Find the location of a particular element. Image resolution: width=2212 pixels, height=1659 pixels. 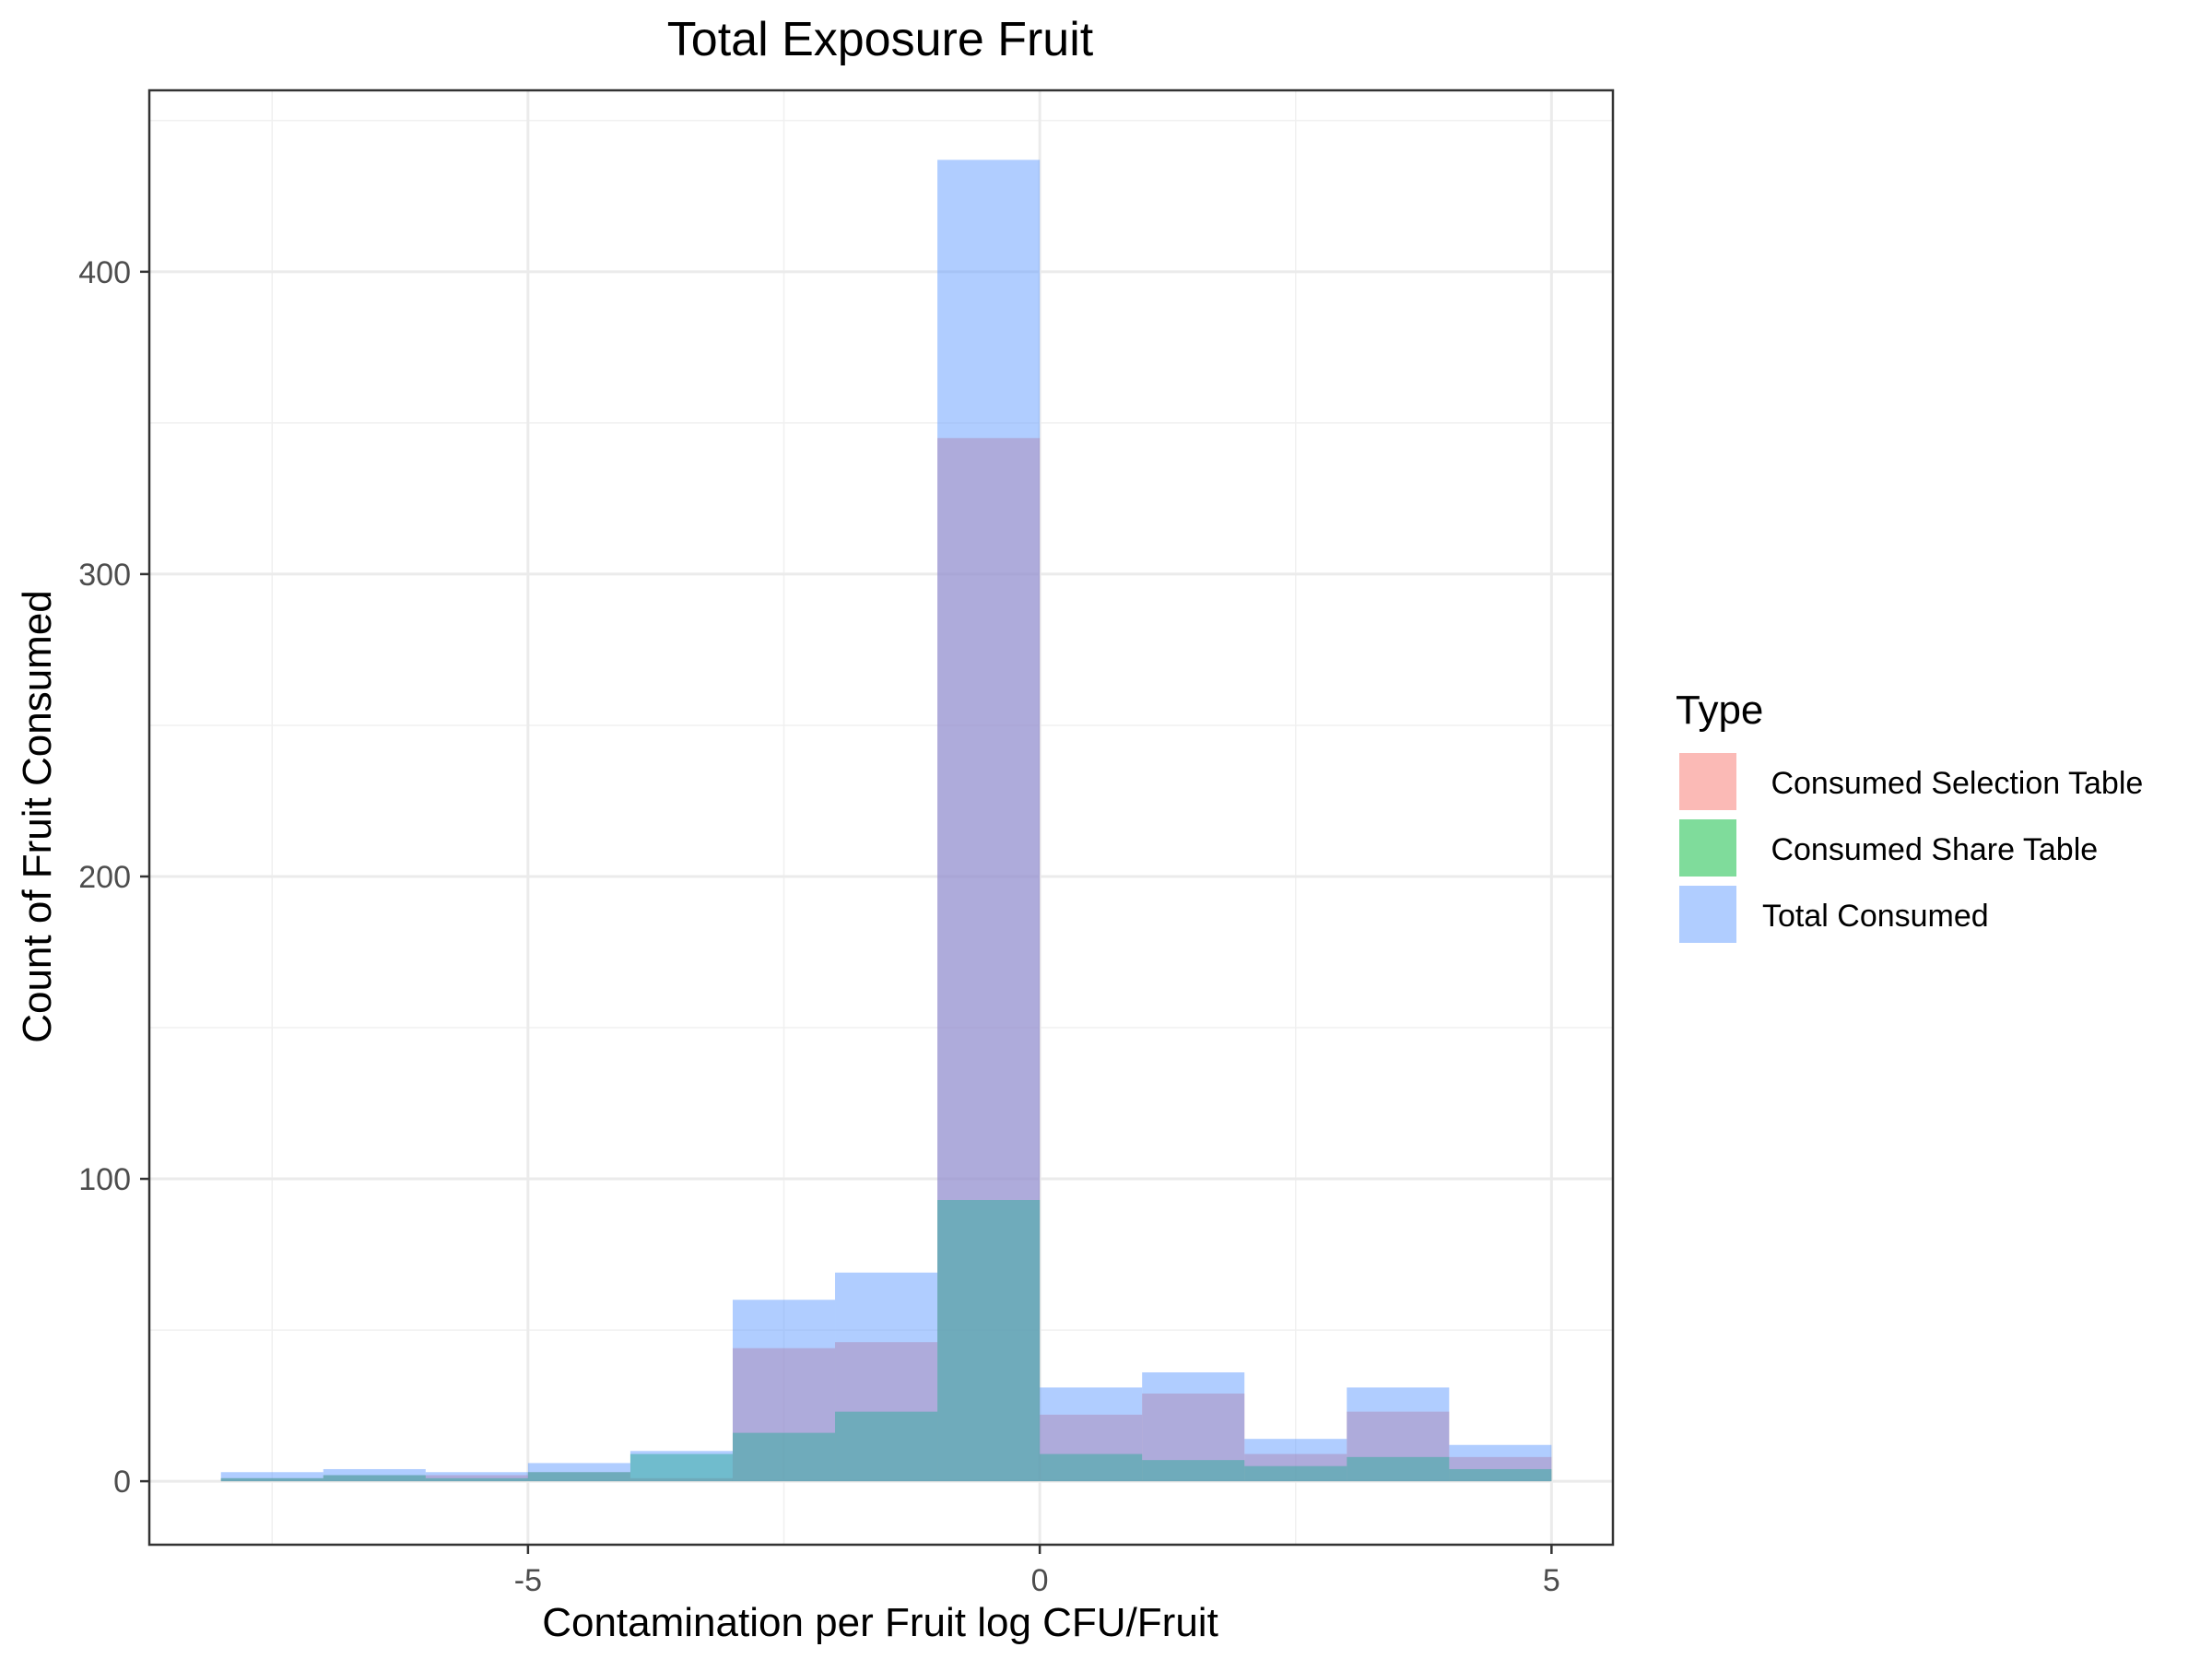

legend-item: Consumed Share Table is located at coordinates (1887, 848).